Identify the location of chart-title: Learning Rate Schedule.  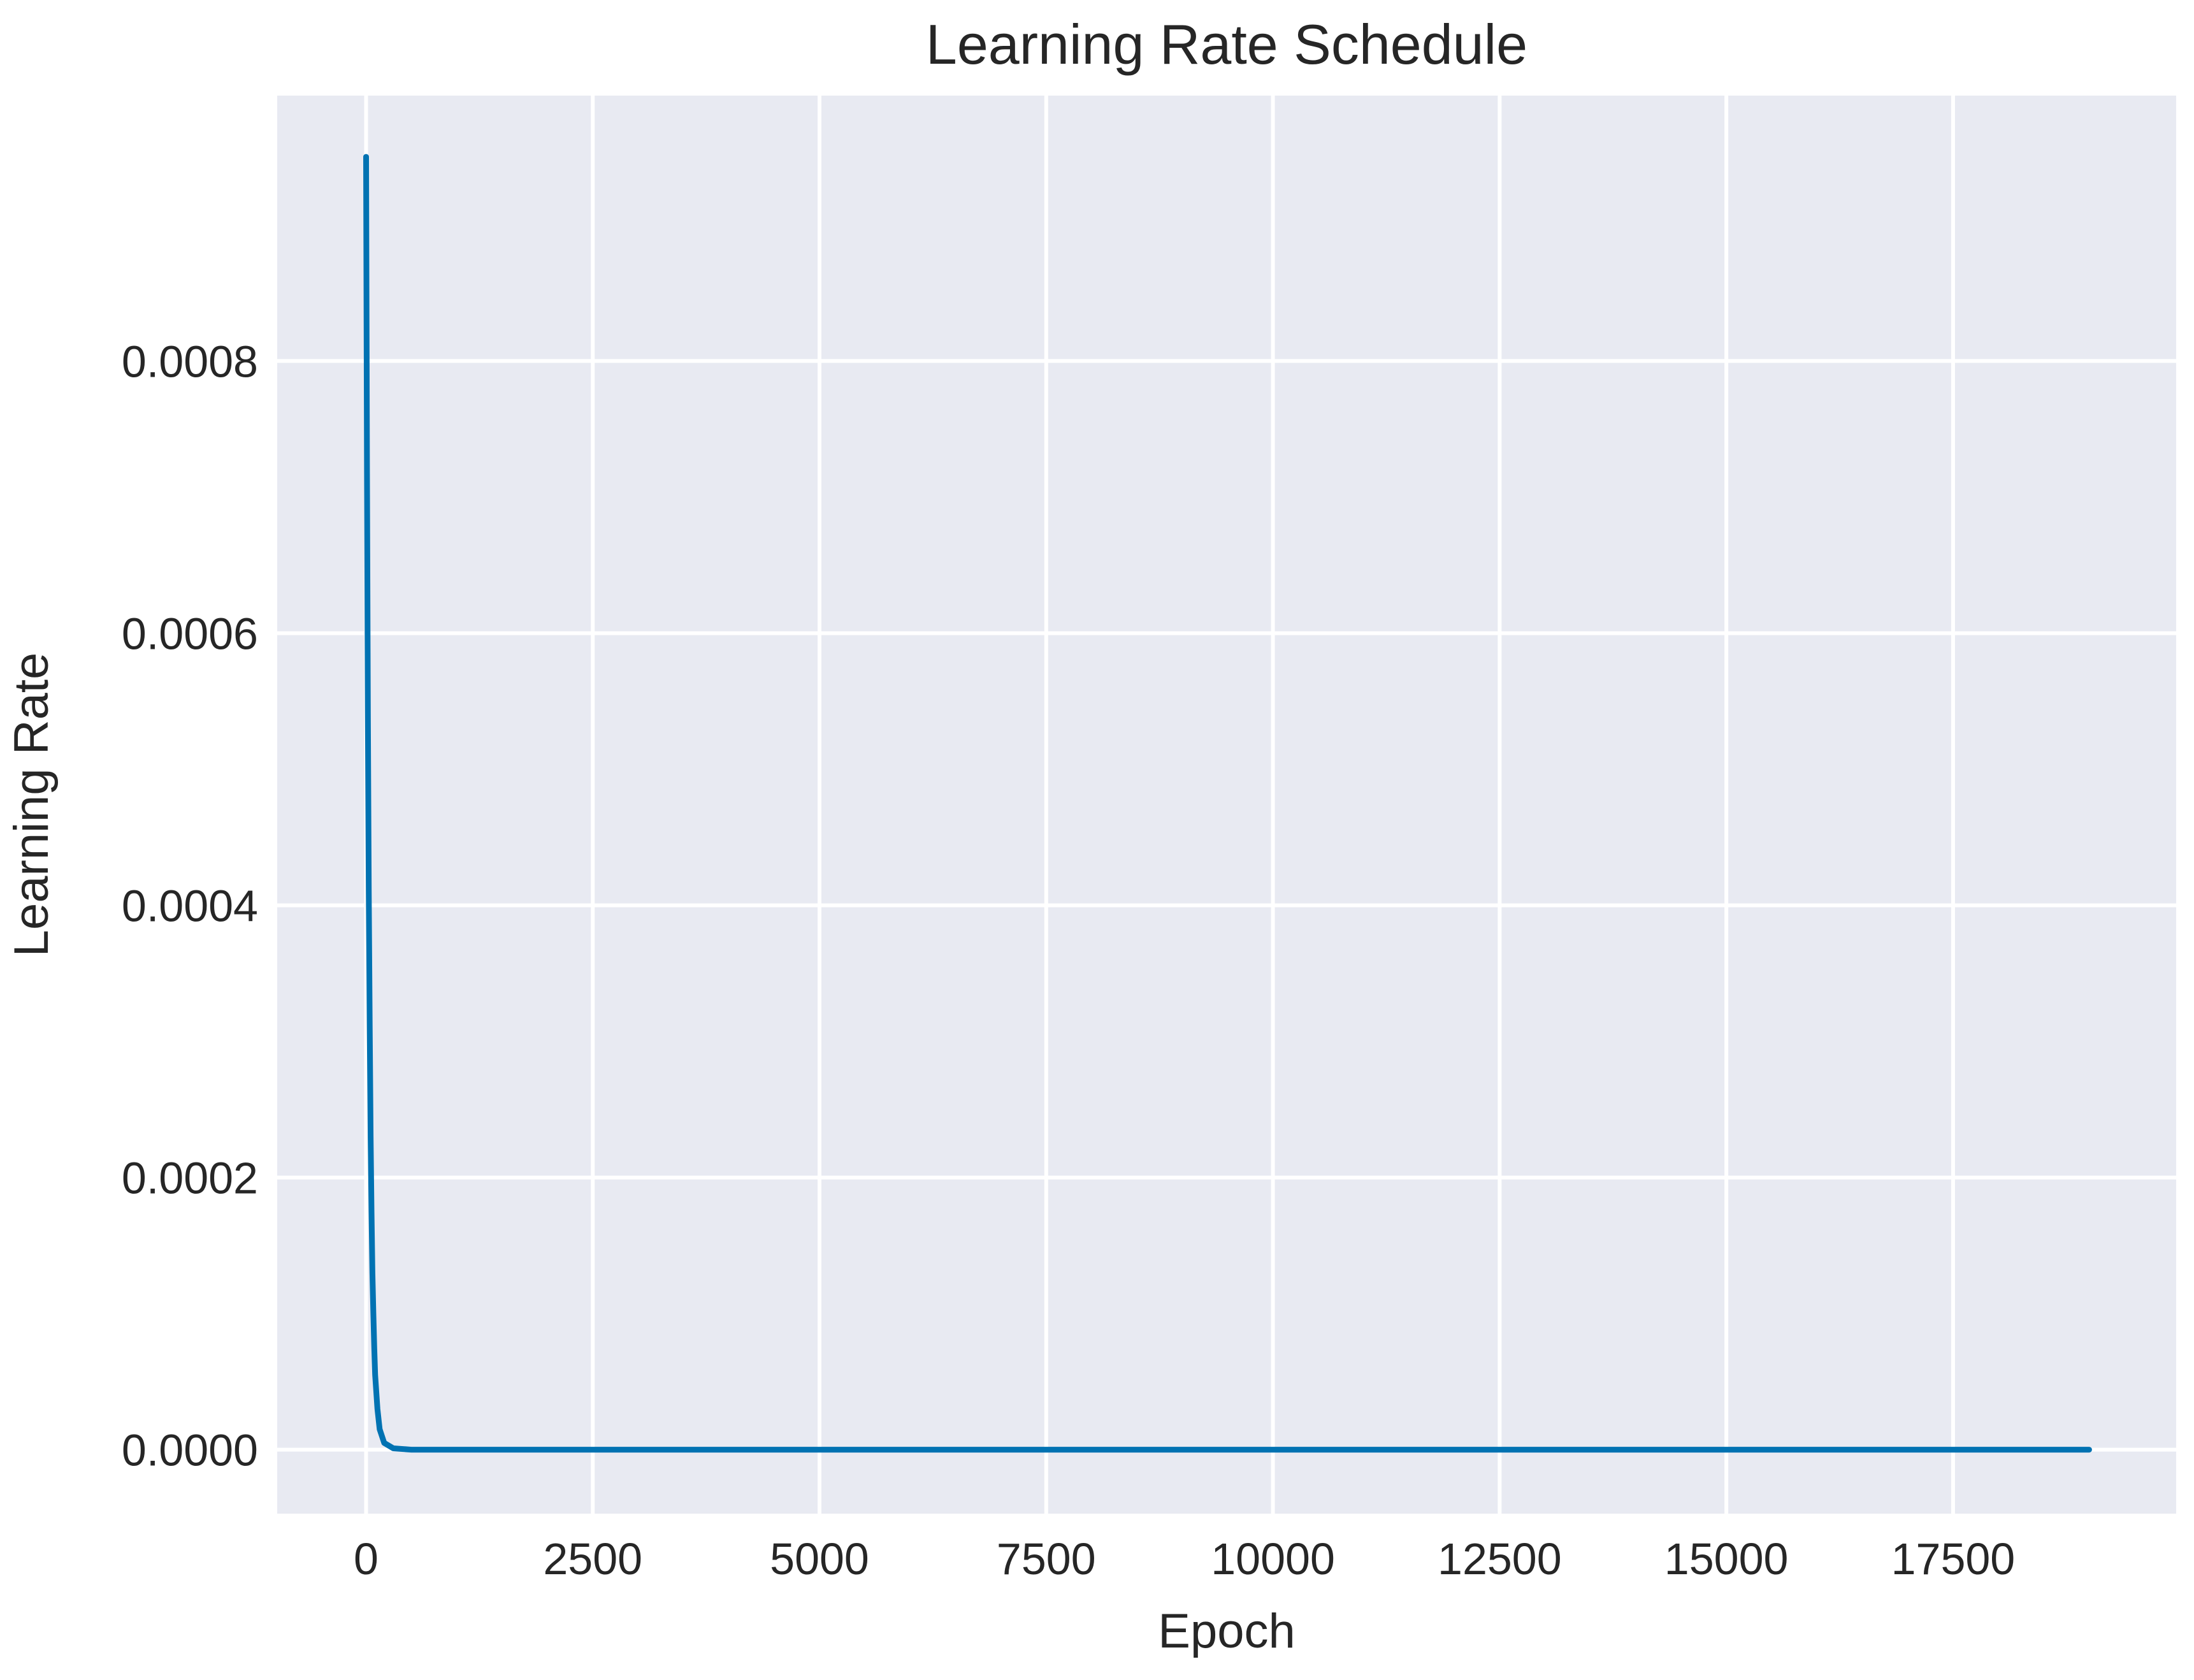
(1227, 44).